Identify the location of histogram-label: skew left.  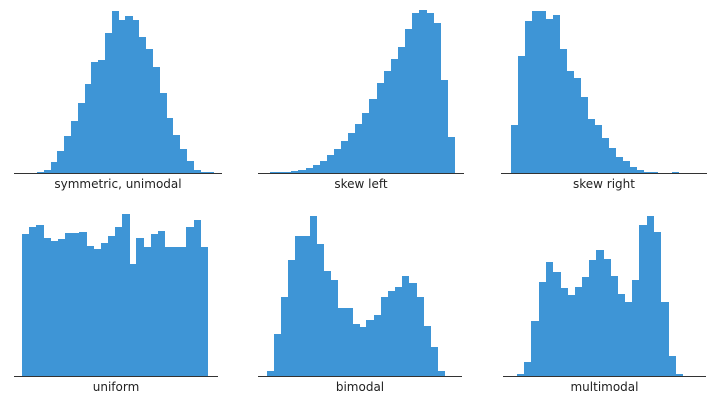
(361, 184).